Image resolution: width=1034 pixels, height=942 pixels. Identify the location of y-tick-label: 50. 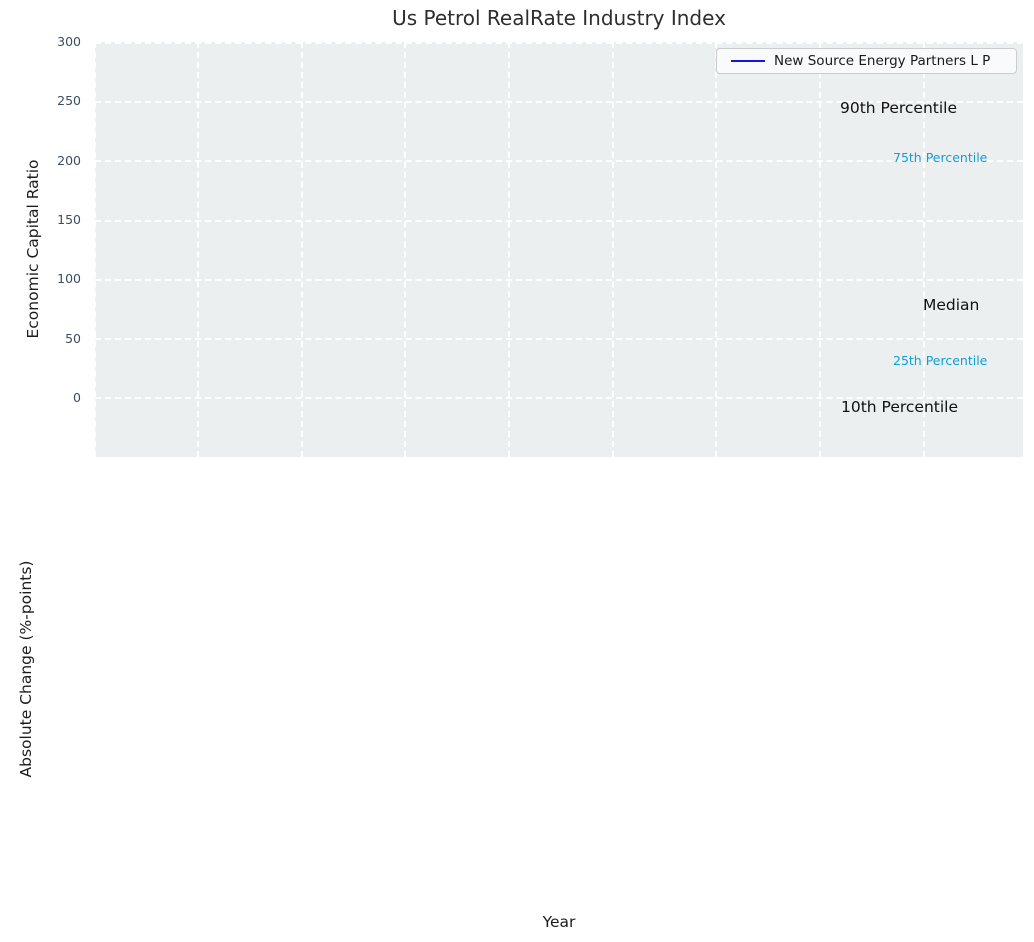
(73, 338).